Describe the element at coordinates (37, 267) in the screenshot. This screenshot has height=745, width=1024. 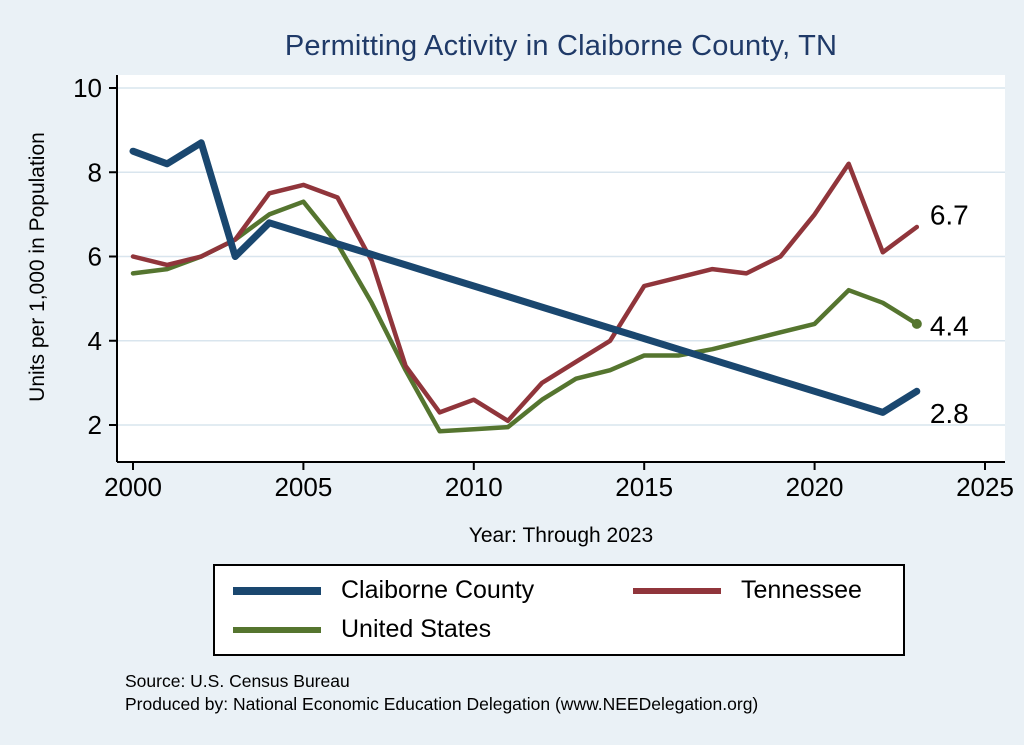
I see `y-axis-title: Units per 1,000 in Population` at that location.